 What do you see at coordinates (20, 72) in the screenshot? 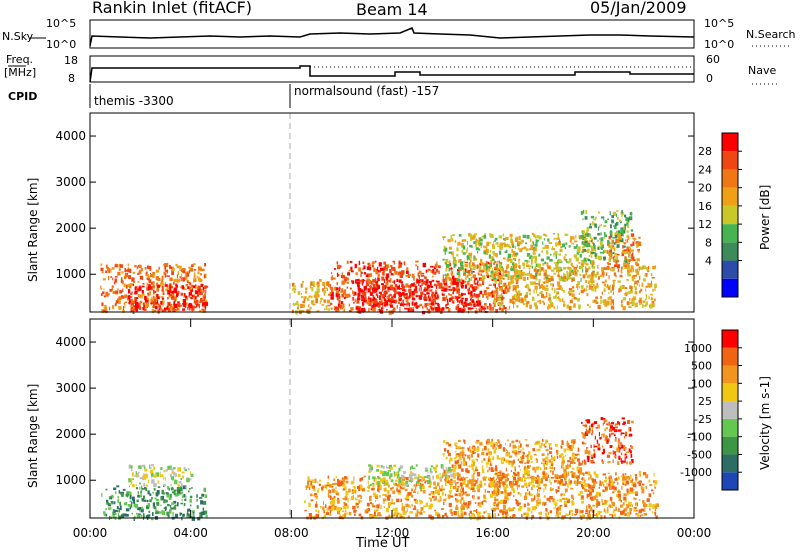
I see `freq-unit-label: [MHz]` at bounding box center [20, 72].